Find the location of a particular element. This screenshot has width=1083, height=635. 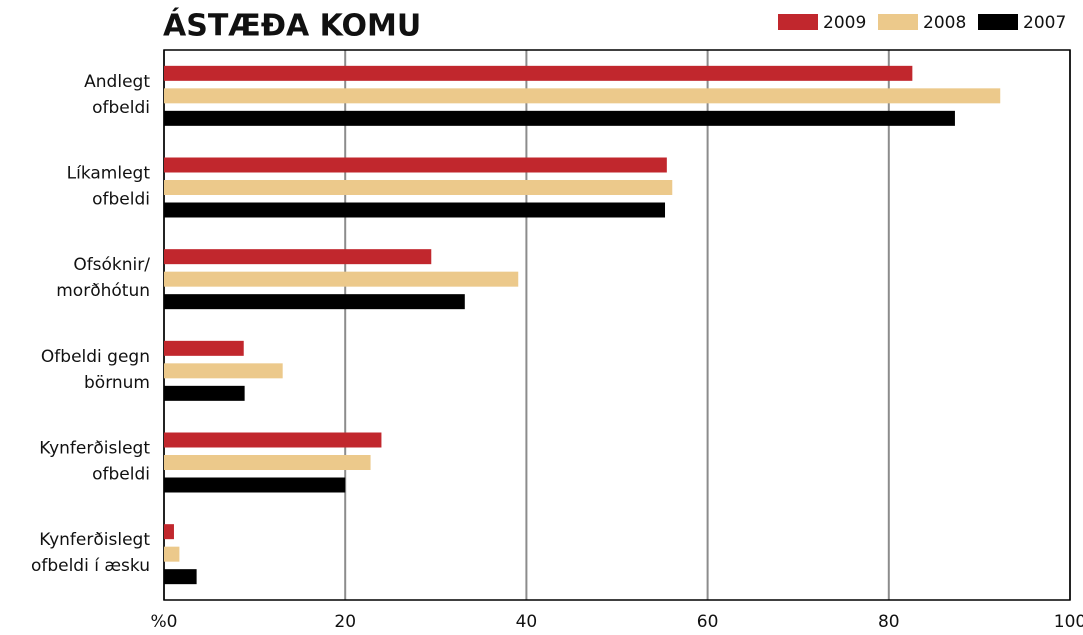

chart-title: ÁSTÆÐA KOMU is located at coordinates (292, 26).